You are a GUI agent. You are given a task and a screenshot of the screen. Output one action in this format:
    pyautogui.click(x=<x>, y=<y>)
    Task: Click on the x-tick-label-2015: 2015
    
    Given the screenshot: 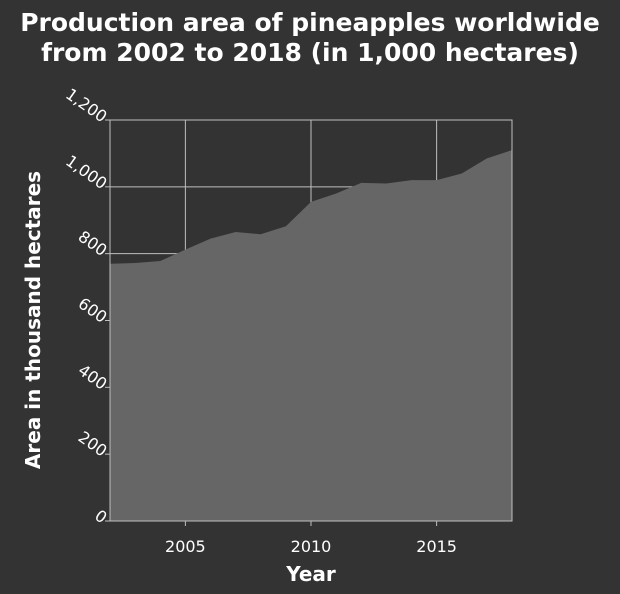 What is the action you would take?
    pyautogui.click(x=436, y=546)
    